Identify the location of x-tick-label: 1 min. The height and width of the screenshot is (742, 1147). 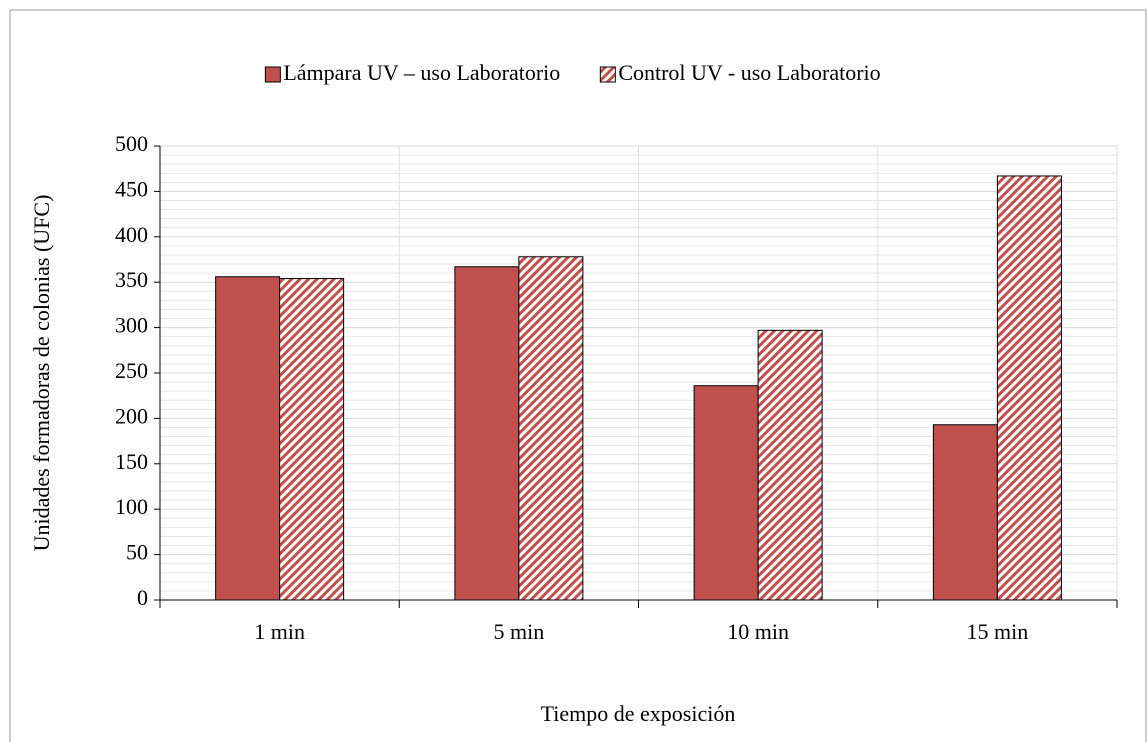
(279, 631).